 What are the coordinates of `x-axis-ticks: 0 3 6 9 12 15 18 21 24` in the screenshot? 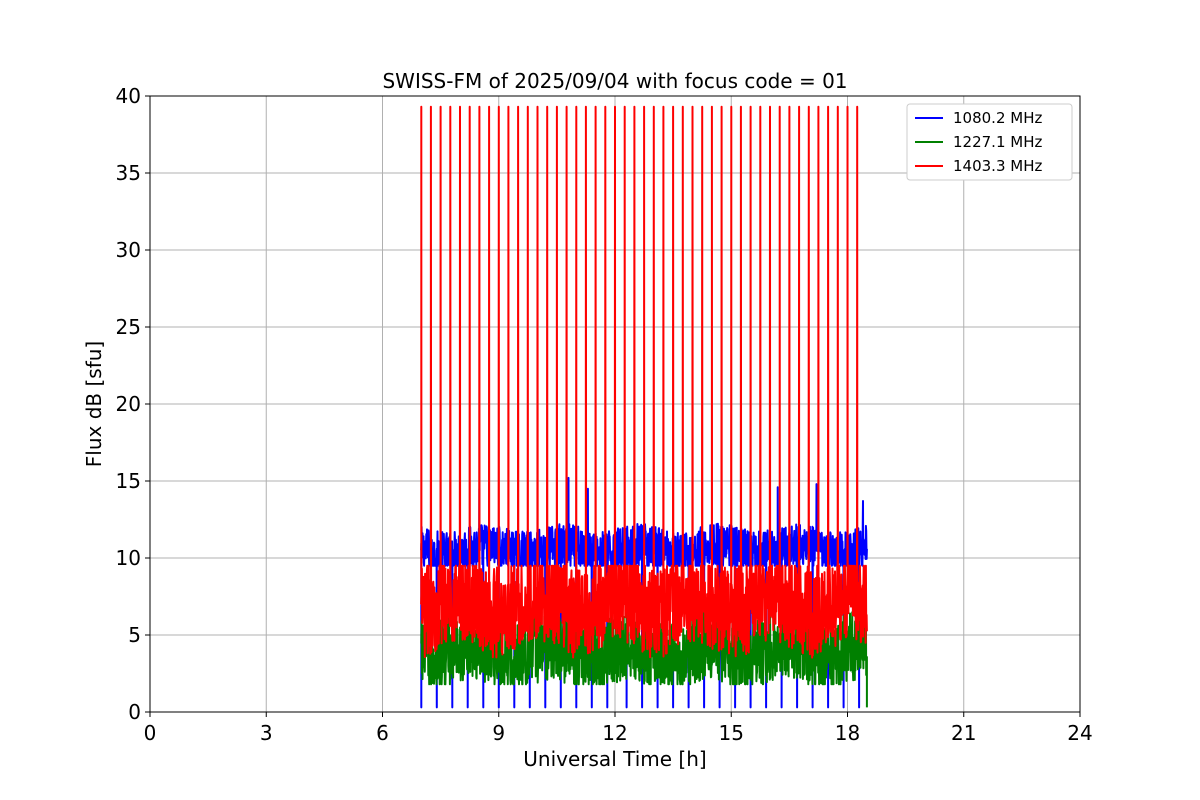 It's located at (618, 728).